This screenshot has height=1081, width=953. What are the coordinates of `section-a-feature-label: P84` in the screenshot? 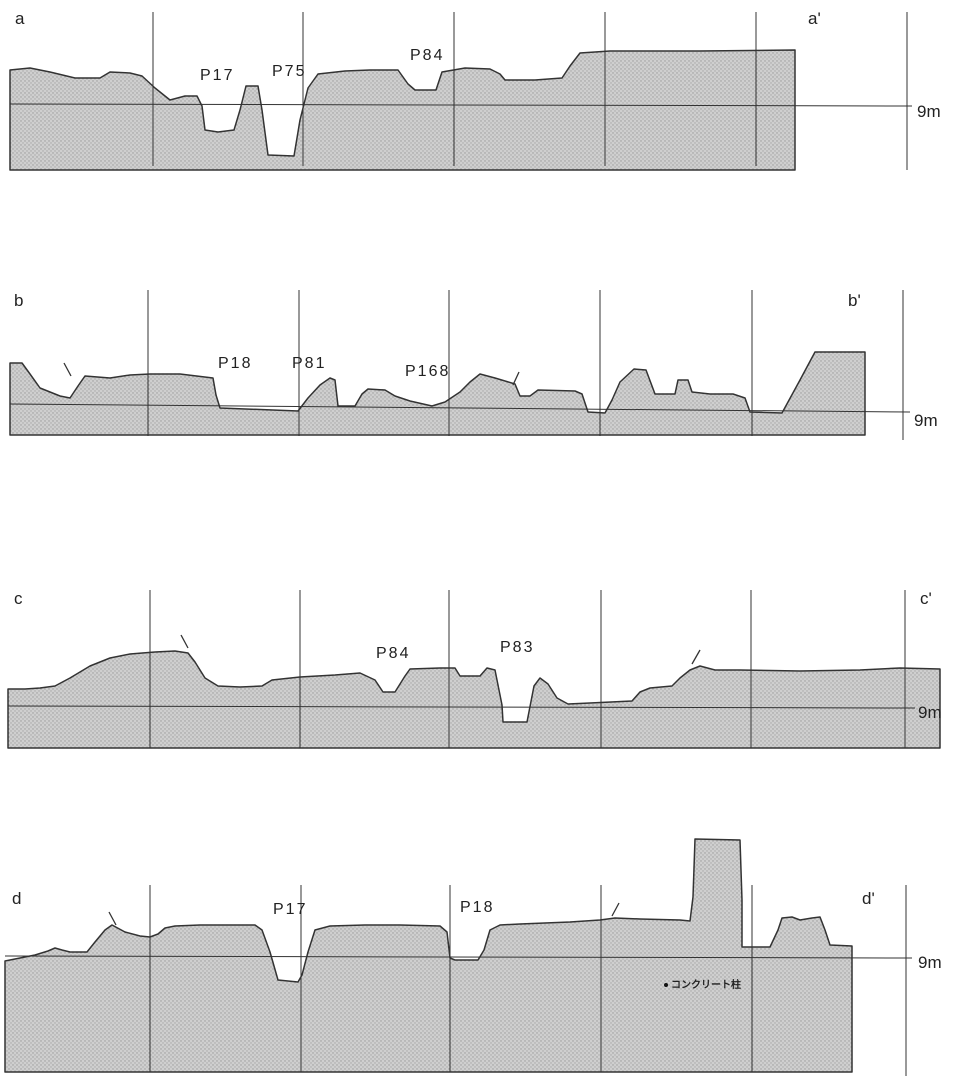 It's located at (427, 55).